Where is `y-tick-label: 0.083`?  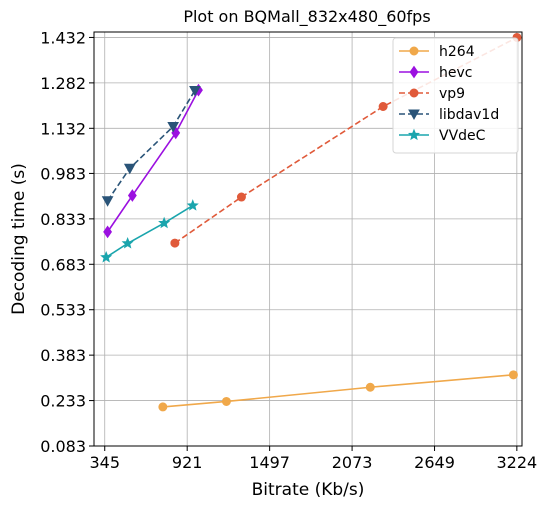 y-tick-label: 0.083 is located at coordinates (63, 446).